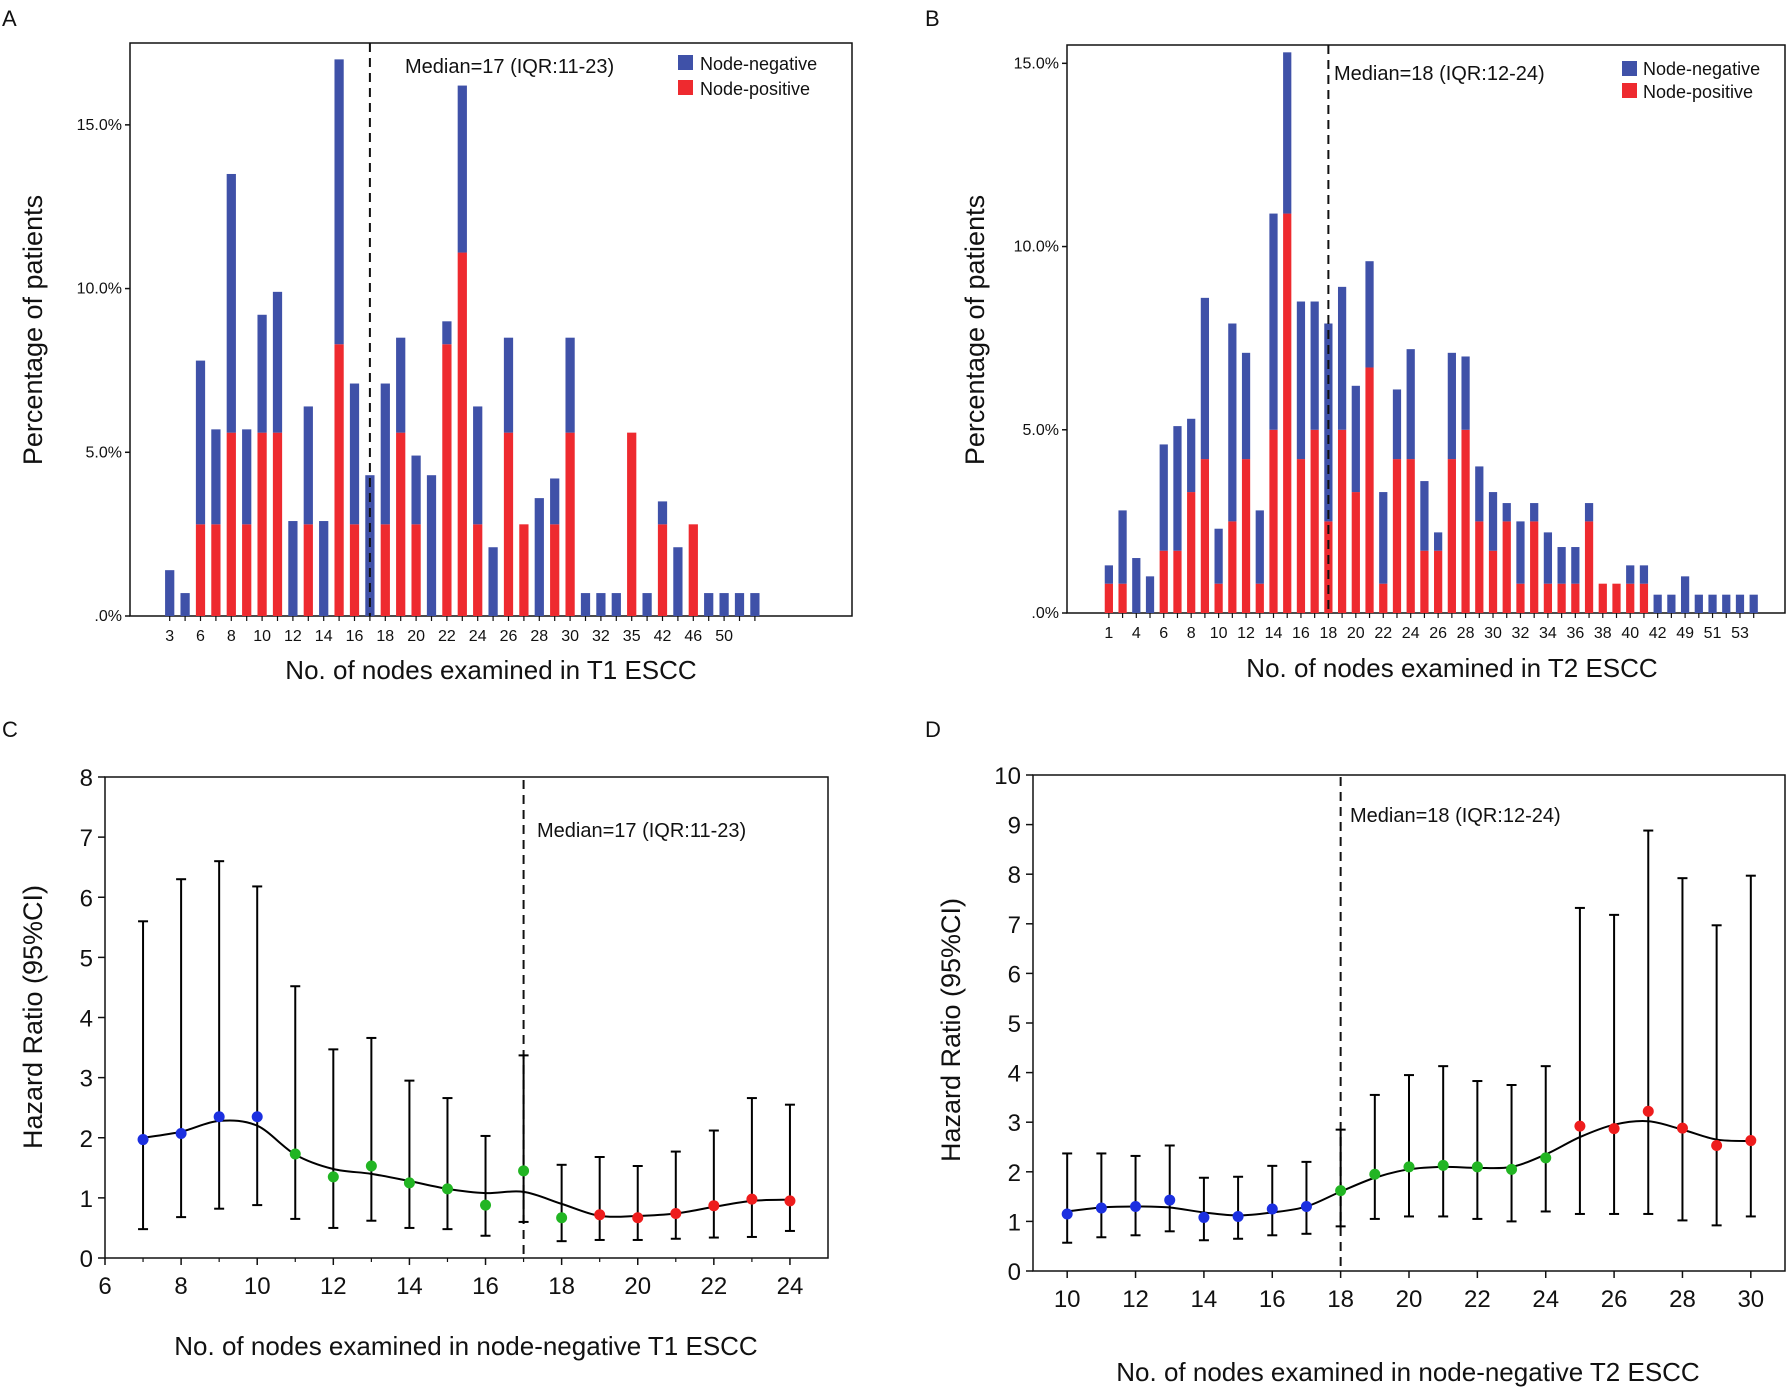 Image resolution: width=1788 pixels, height=1390 pixels. I want to click on x-tick-label: 22, so click(447, 636).